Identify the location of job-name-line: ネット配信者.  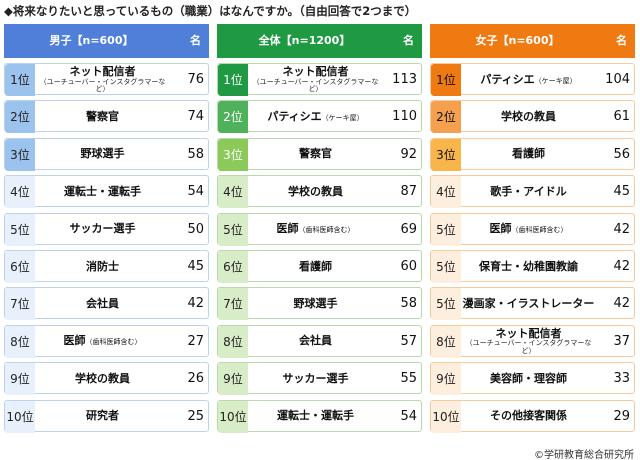
(102, 71).